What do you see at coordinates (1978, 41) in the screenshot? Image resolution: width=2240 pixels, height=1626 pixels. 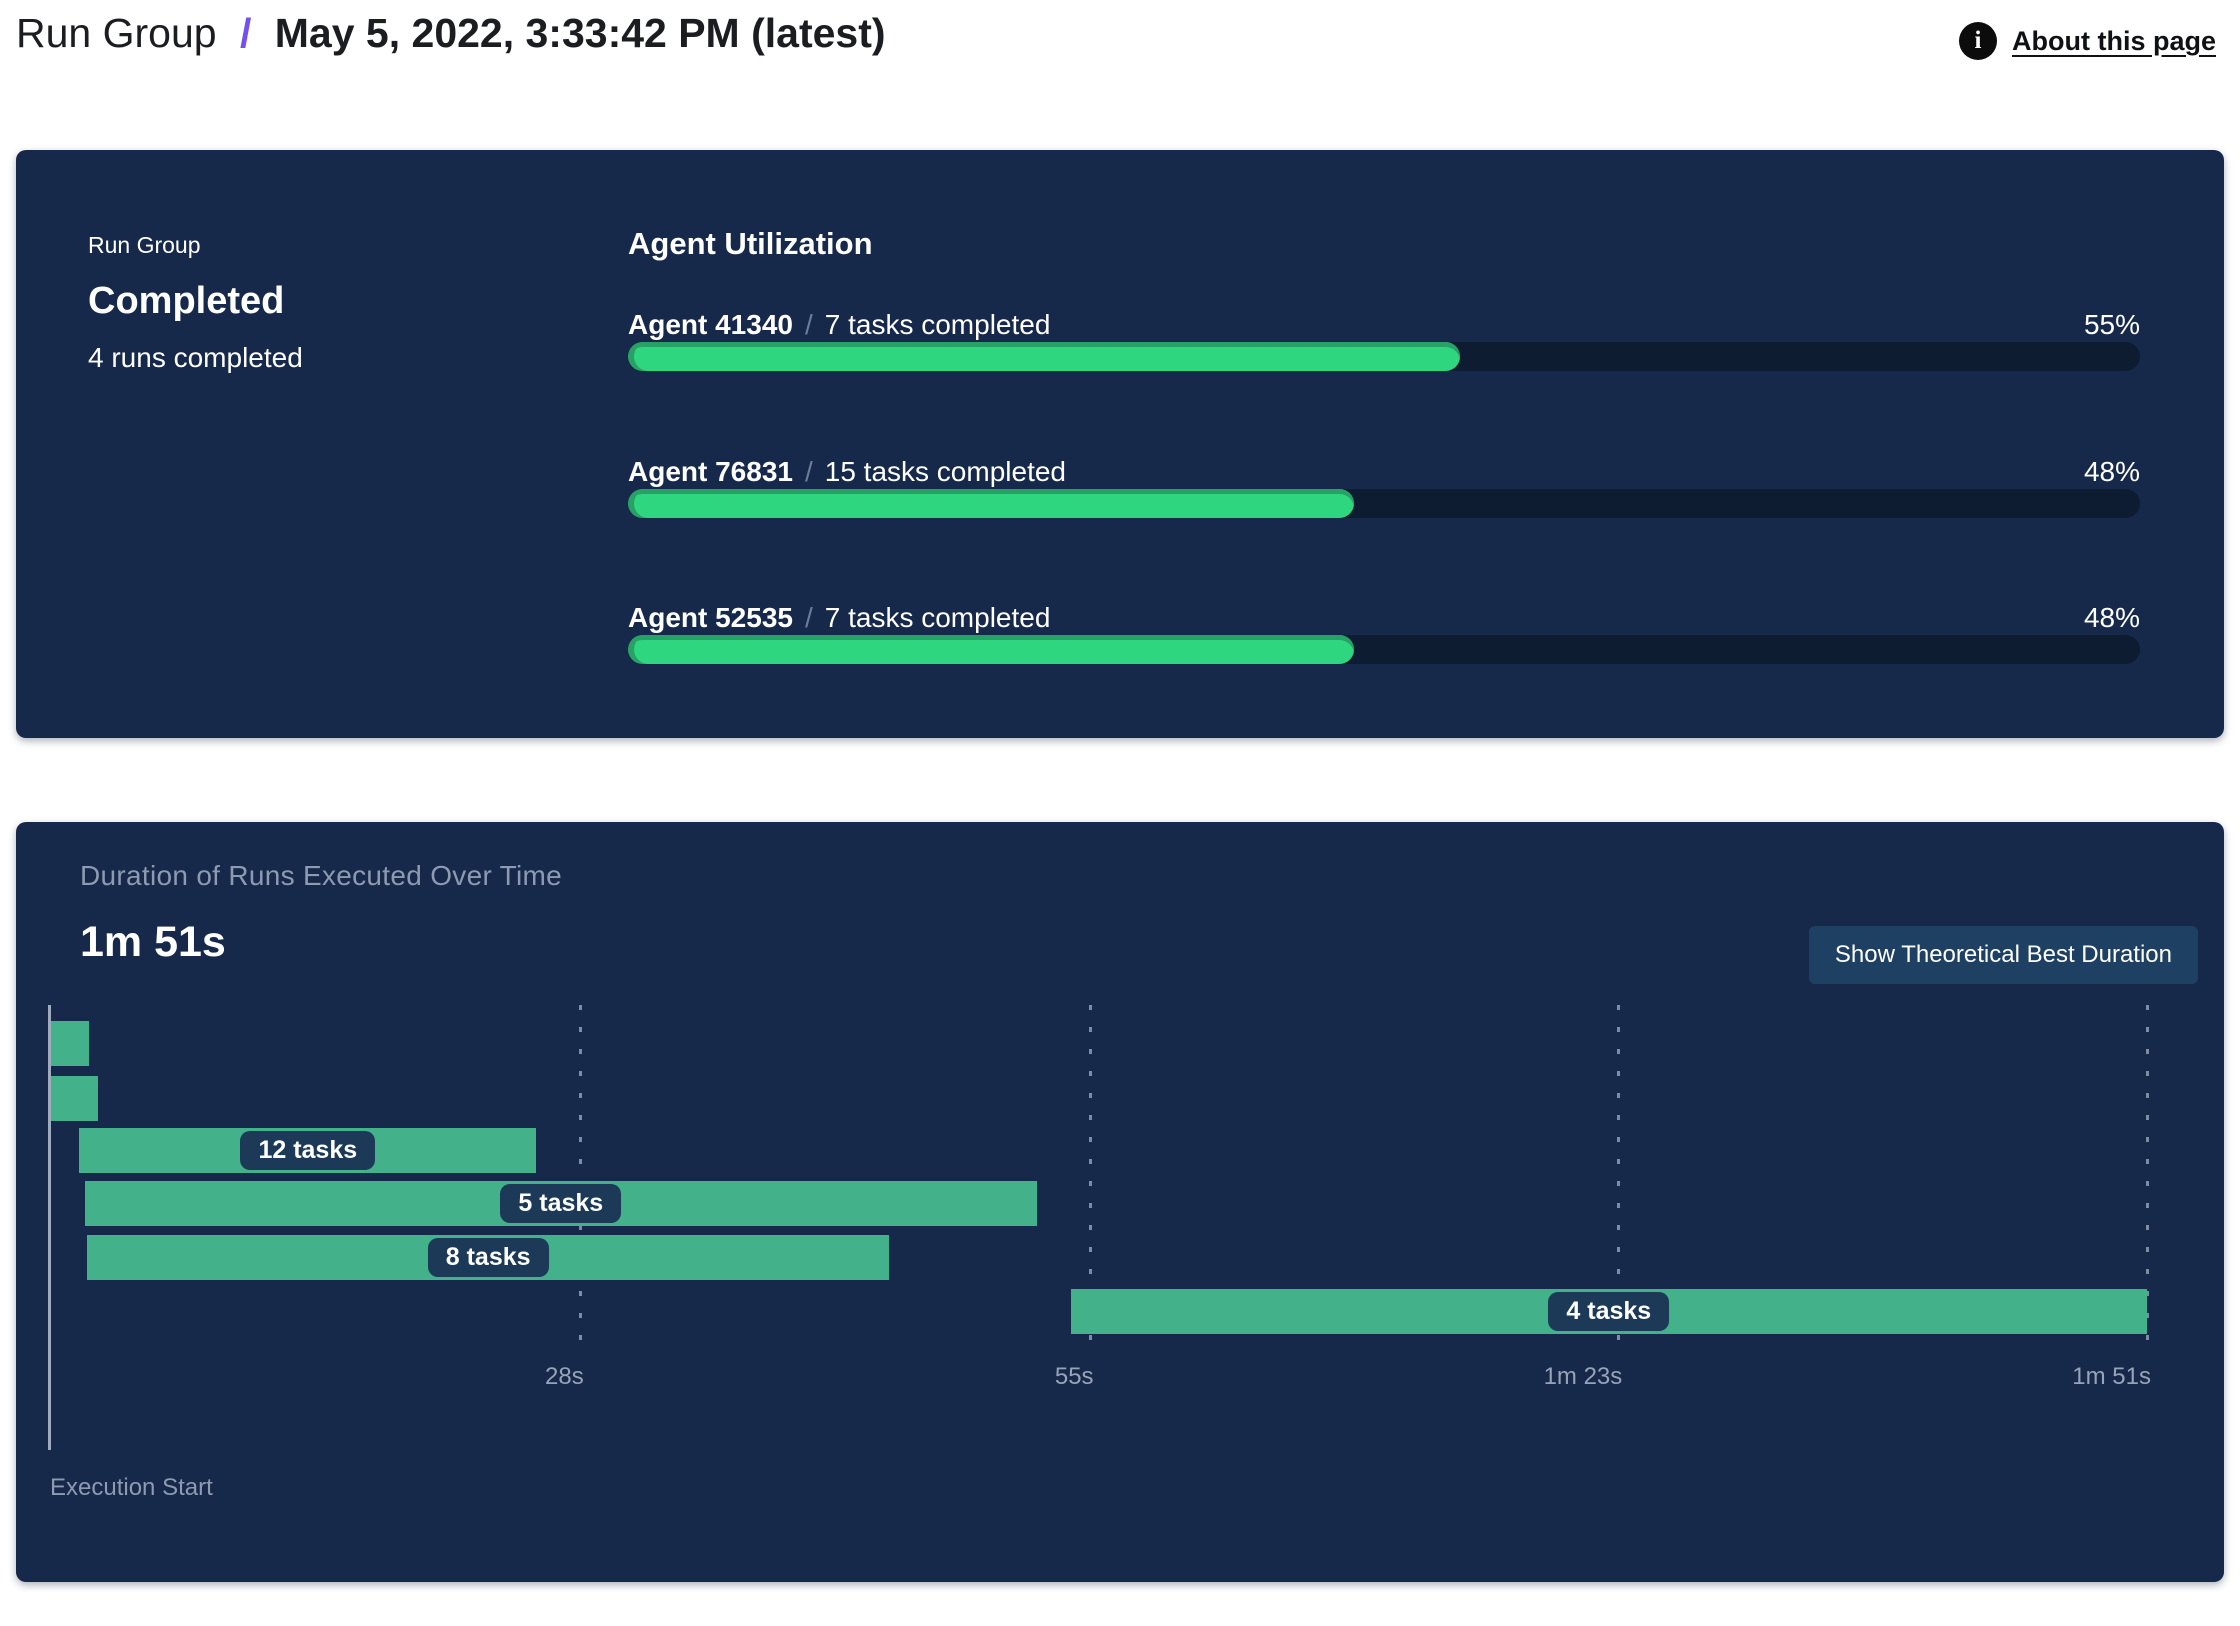 I see `info-icon: i` at bounding box center [1978, 41].